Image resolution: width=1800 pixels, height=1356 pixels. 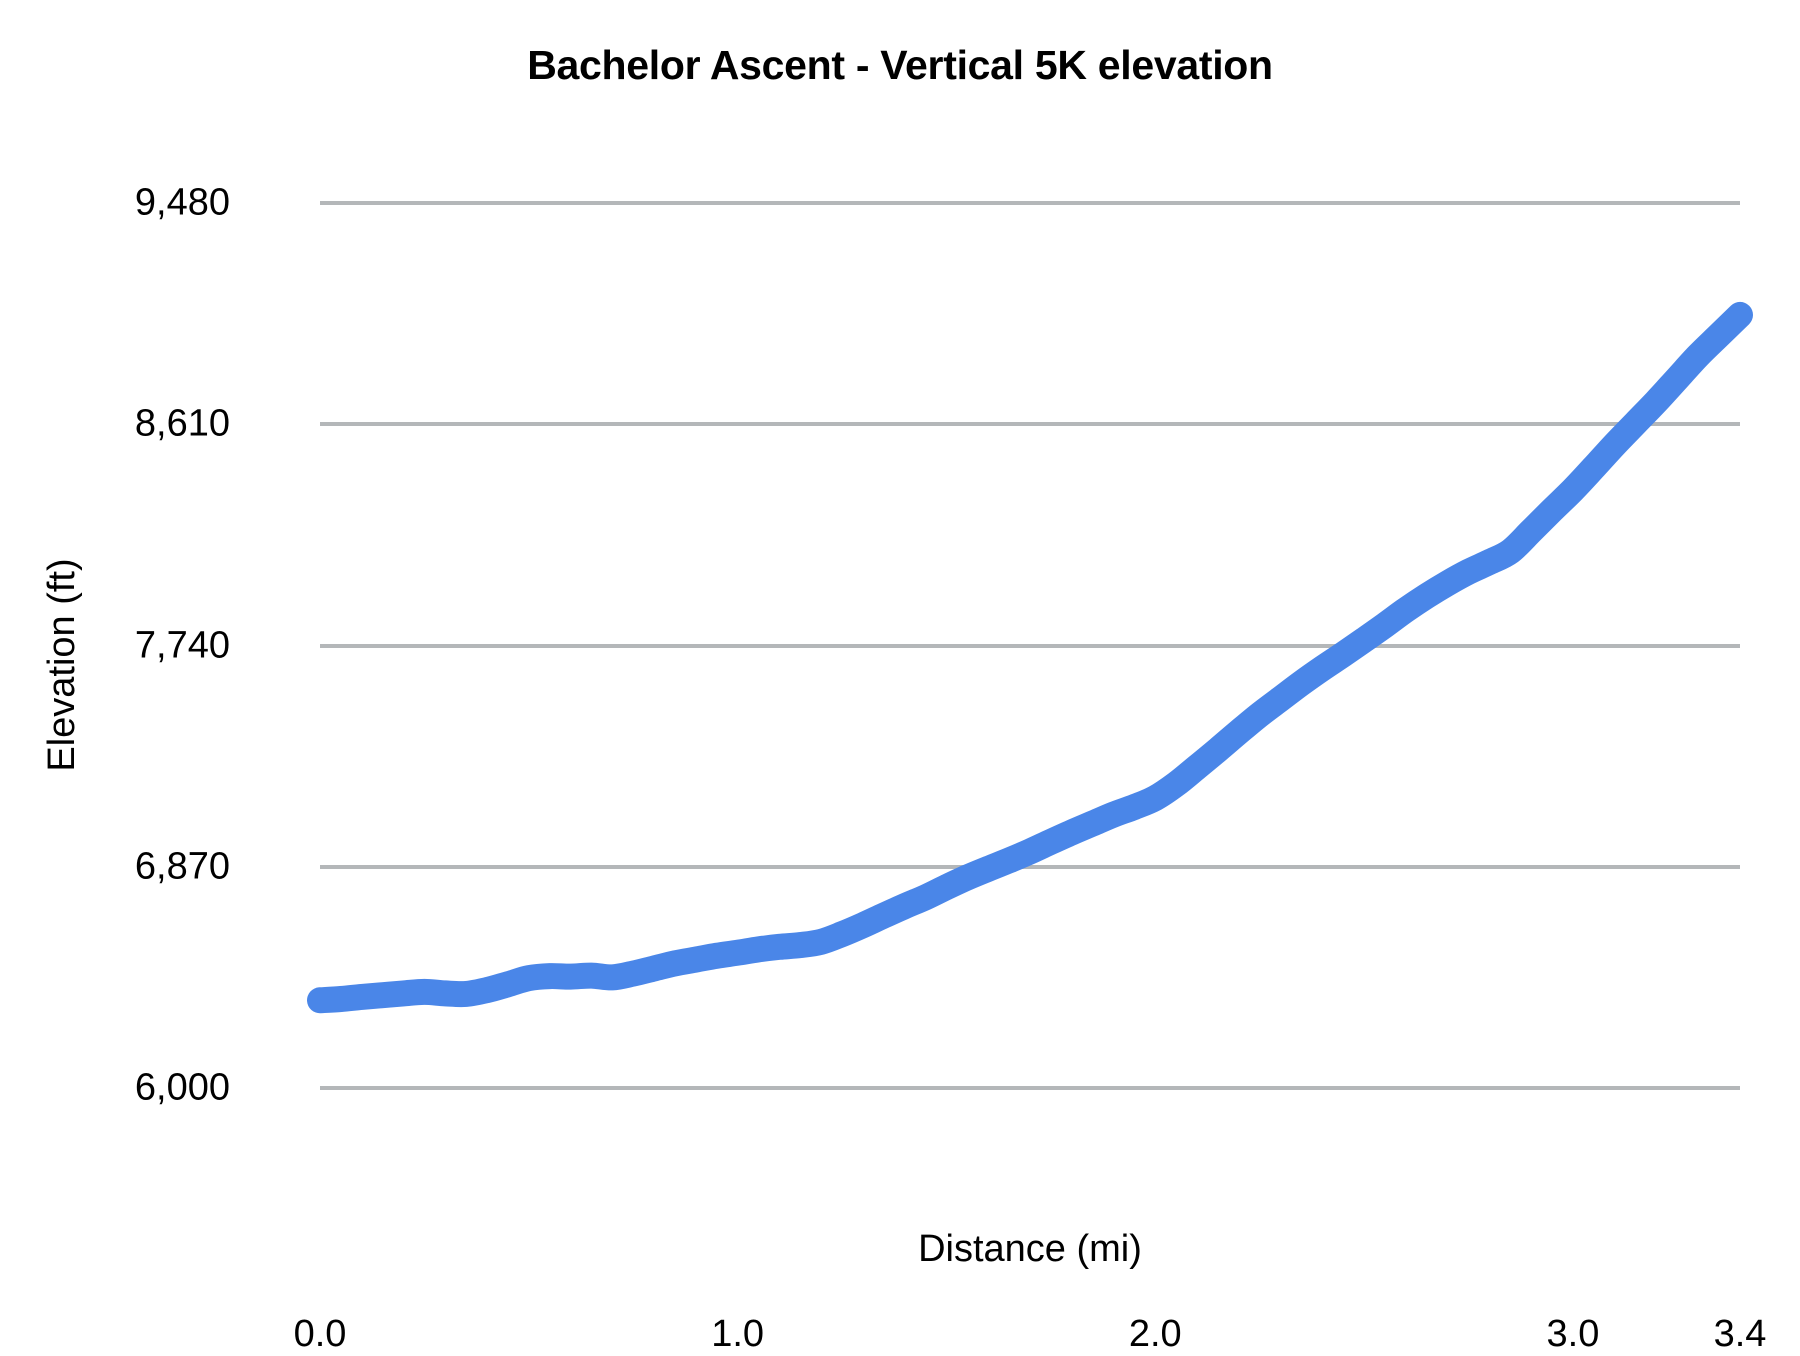 I want to click on x-axis-tick-label: 2.0, so click(x=1155, y=1334).